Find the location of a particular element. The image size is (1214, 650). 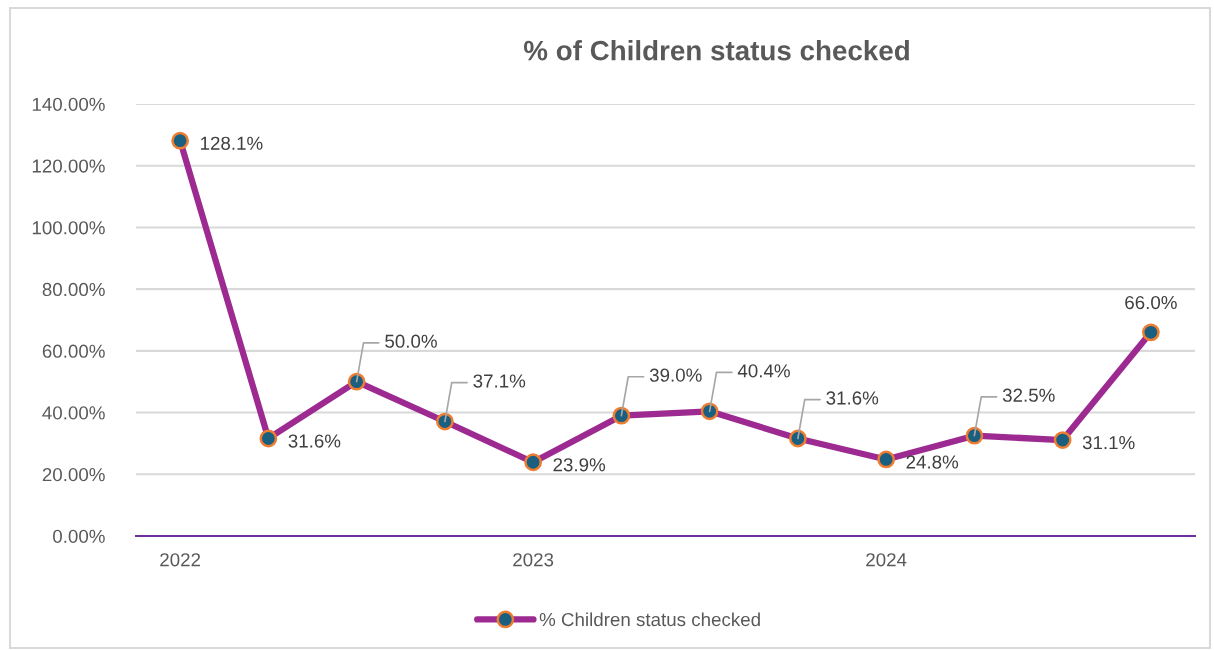

y-tick-label: 140.00% is located at coordinates (68, 104).